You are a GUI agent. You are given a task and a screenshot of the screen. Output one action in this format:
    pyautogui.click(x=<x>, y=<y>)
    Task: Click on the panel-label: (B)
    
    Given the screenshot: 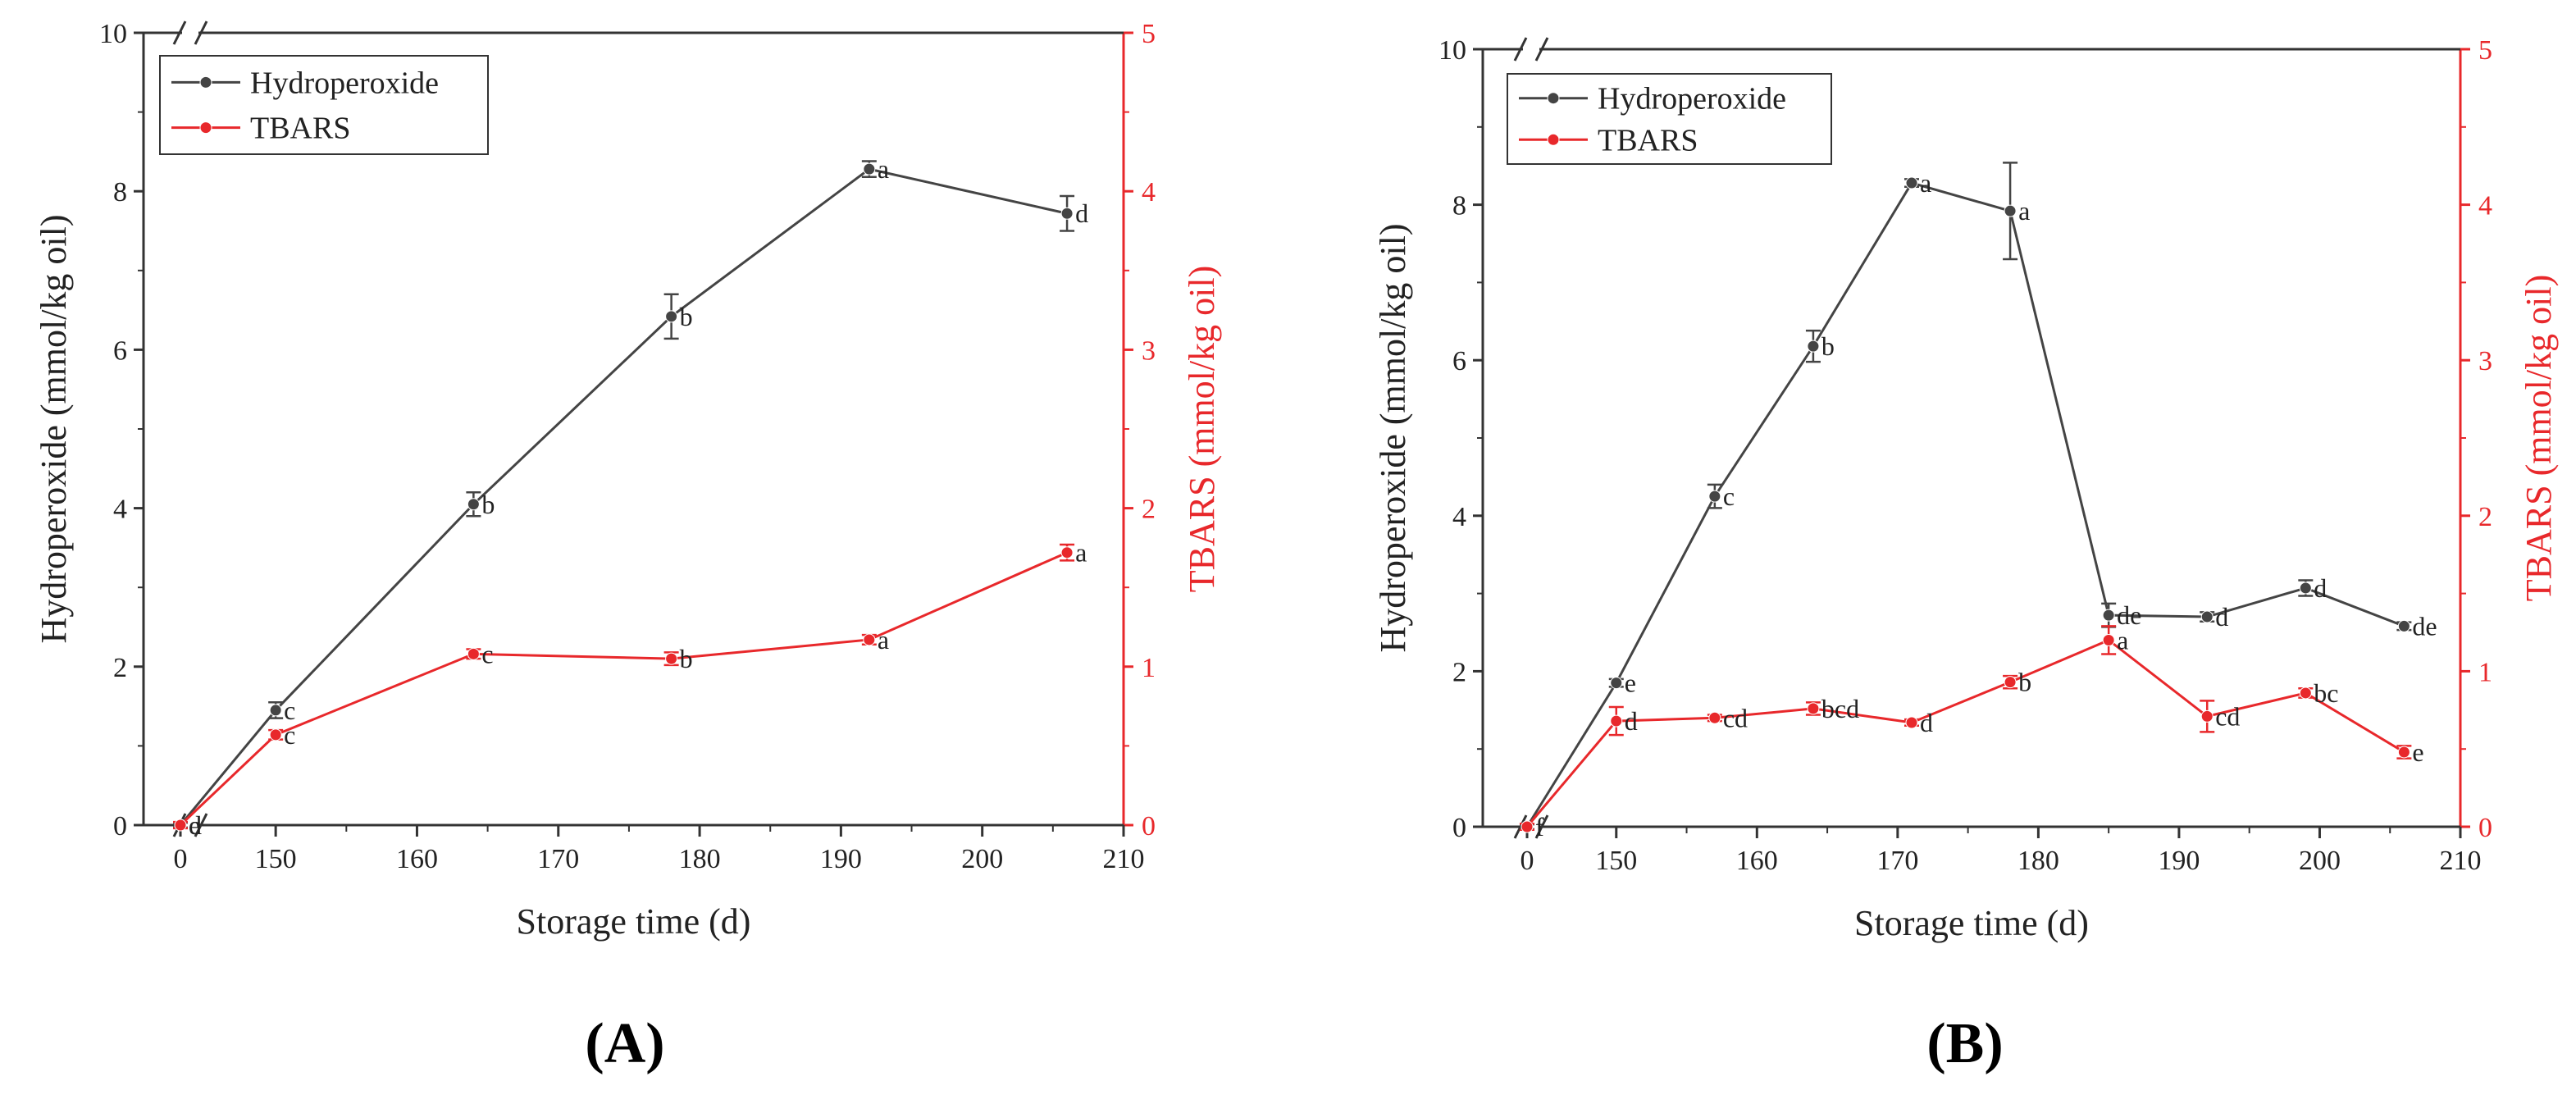 What is the action you would take?
    pyautogui.click(x=1964, y=1043)
    